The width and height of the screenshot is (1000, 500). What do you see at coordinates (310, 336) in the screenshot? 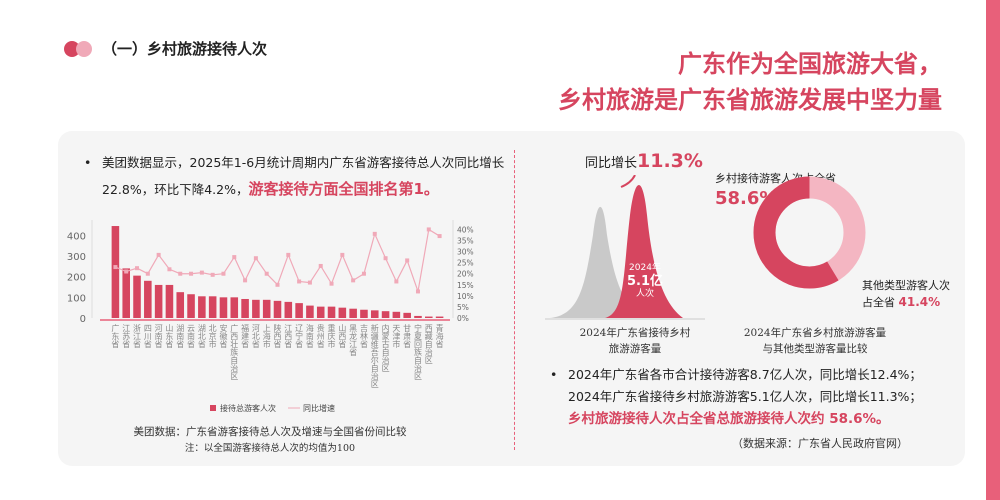
I see `x-tick-label: 海南省` at bounding box center [310, 336].